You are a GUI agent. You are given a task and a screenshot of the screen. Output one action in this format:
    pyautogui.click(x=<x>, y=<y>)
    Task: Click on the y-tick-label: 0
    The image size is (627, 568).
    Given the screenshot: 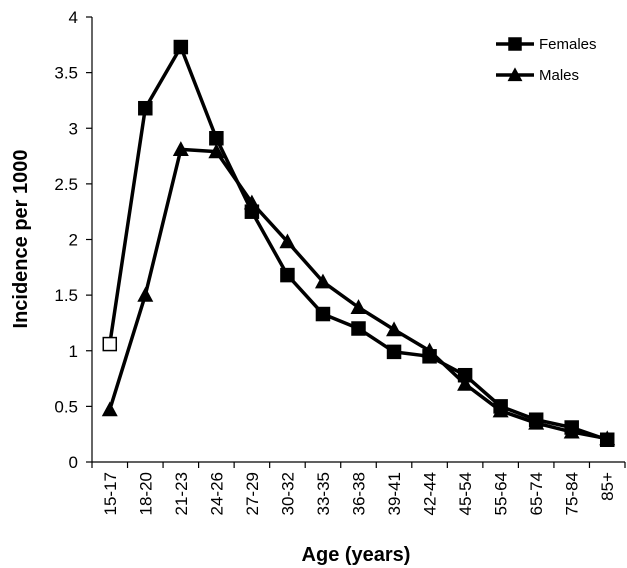 What is the action you would take?
    pyautogui.click(x=73, y=462)
    